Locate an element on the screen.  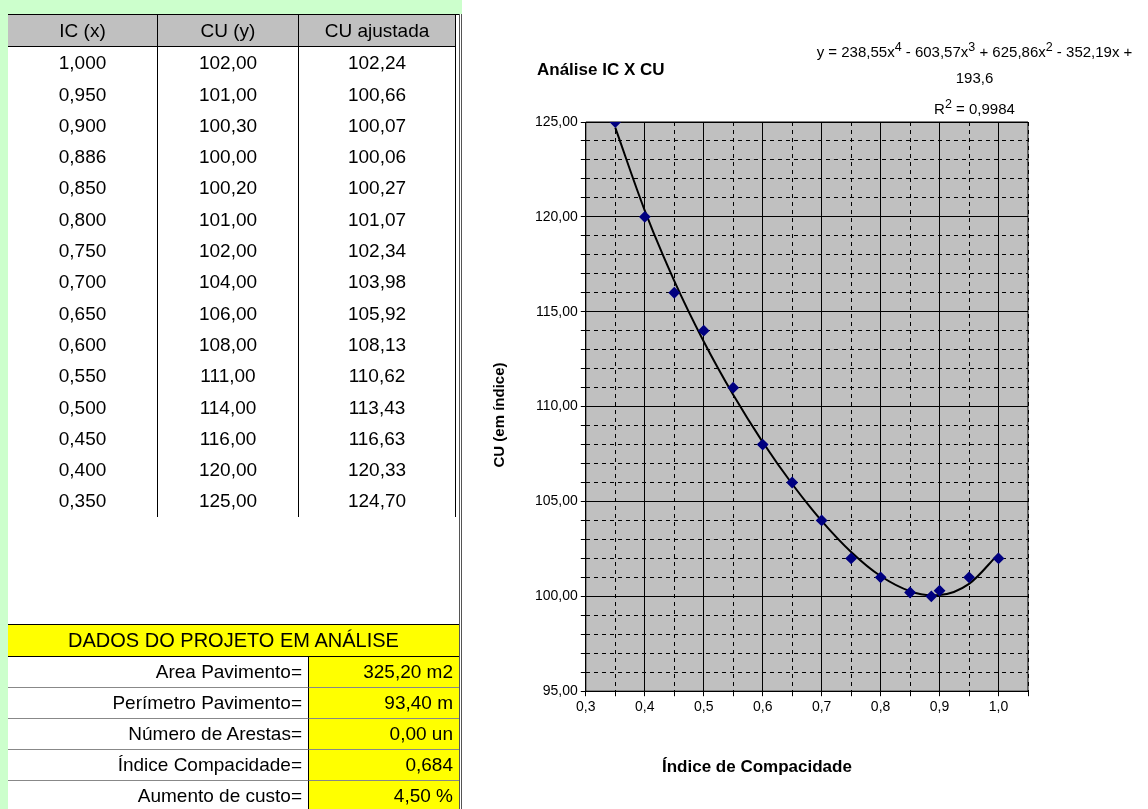
text: IC (x) is located at coordinates (83, 31).